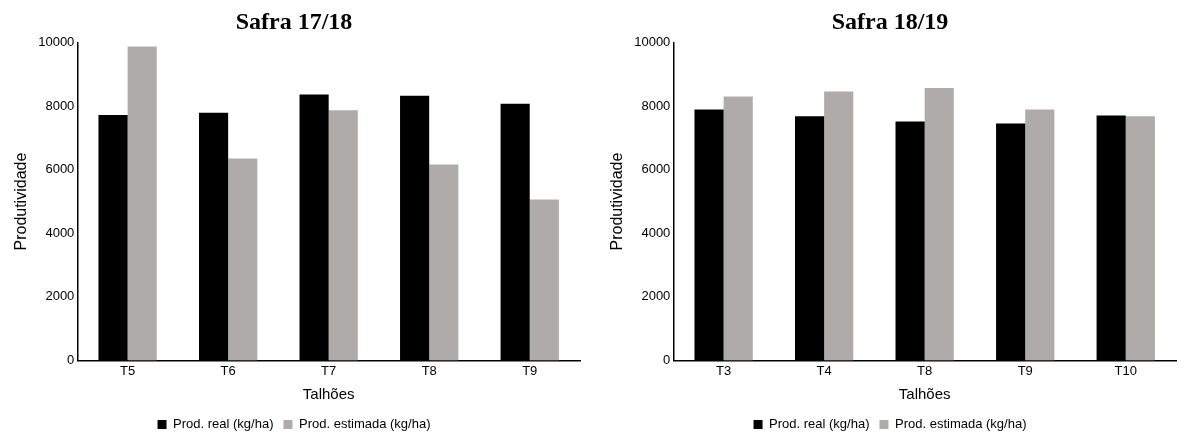 The width and height of the screenshot is (1192, 441). Describe the element at coordinates (294, 20) in the screenshot. I see `chart-title: Safra 17/18` at that location.